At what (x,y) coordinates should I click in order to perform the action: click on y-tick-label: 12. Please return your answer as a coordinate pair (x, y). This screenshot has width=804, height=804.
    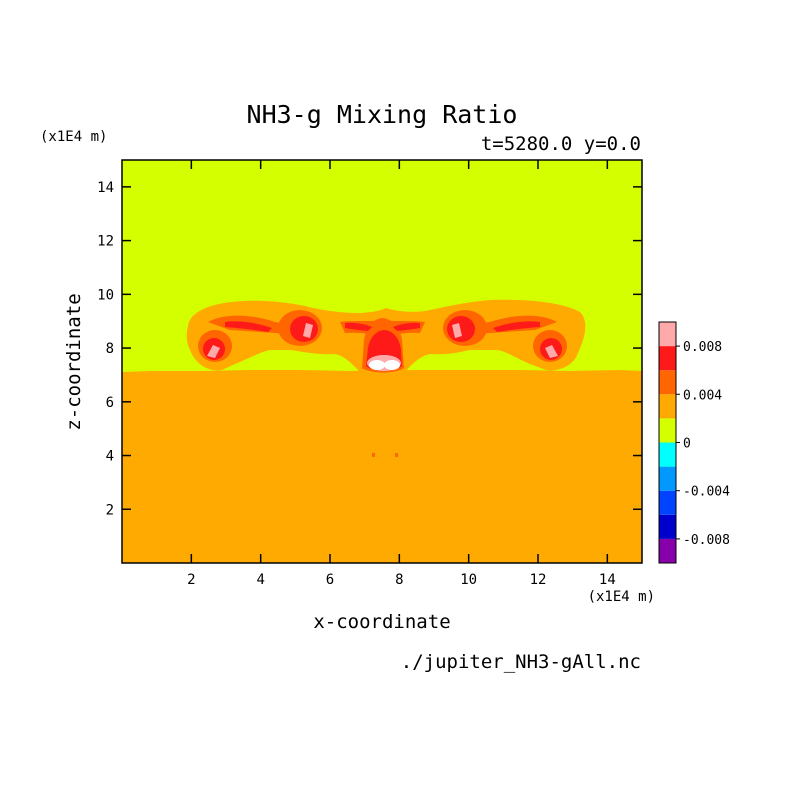
    Looking at the image, I should click on (105, 242).